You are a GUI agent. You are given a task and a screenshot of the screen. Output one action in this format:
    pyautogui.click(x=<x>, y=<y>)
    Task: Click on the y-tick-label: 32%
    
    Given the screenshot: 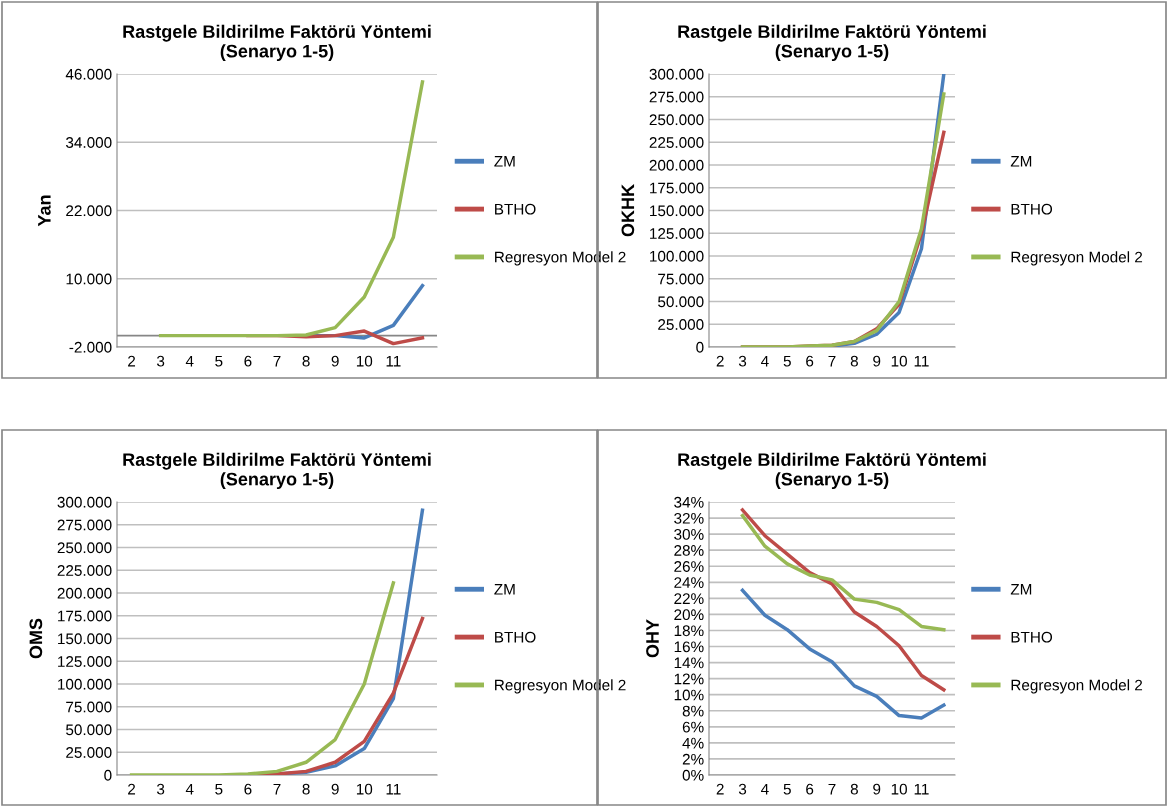 What is the action you would take?
    pyautogui.click(x=689, y=518)
    